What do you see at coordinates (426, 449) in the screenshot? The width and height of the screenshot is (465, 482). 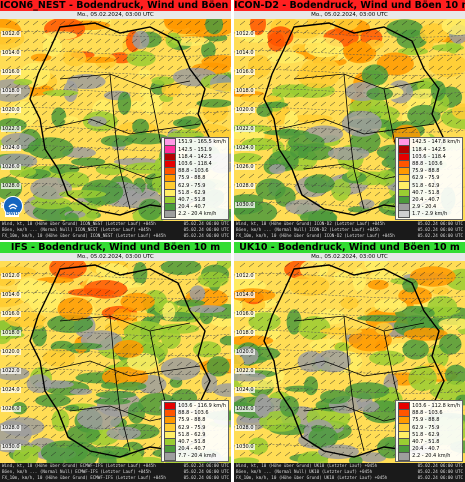 I see `legend-label: 20.4 - 40.7` at bounding box center [426, 449].